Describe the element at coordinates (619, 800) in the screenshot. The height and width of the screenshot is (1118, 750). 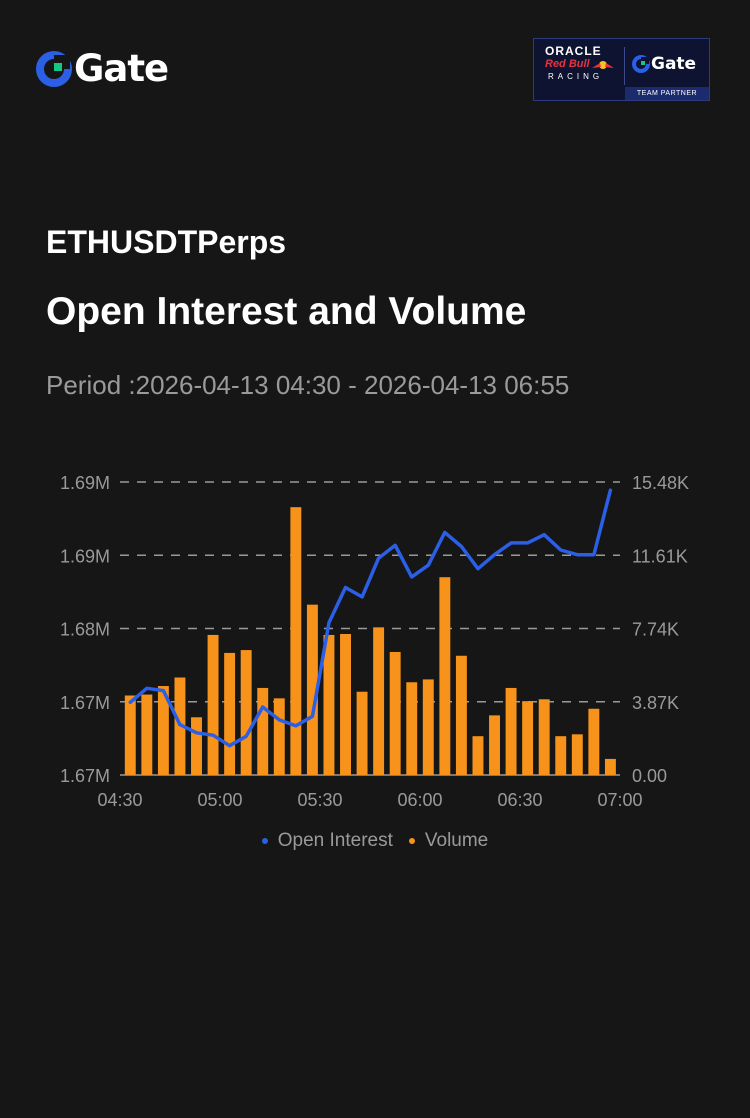
I see `x-tick-label: 07:00` at that location.